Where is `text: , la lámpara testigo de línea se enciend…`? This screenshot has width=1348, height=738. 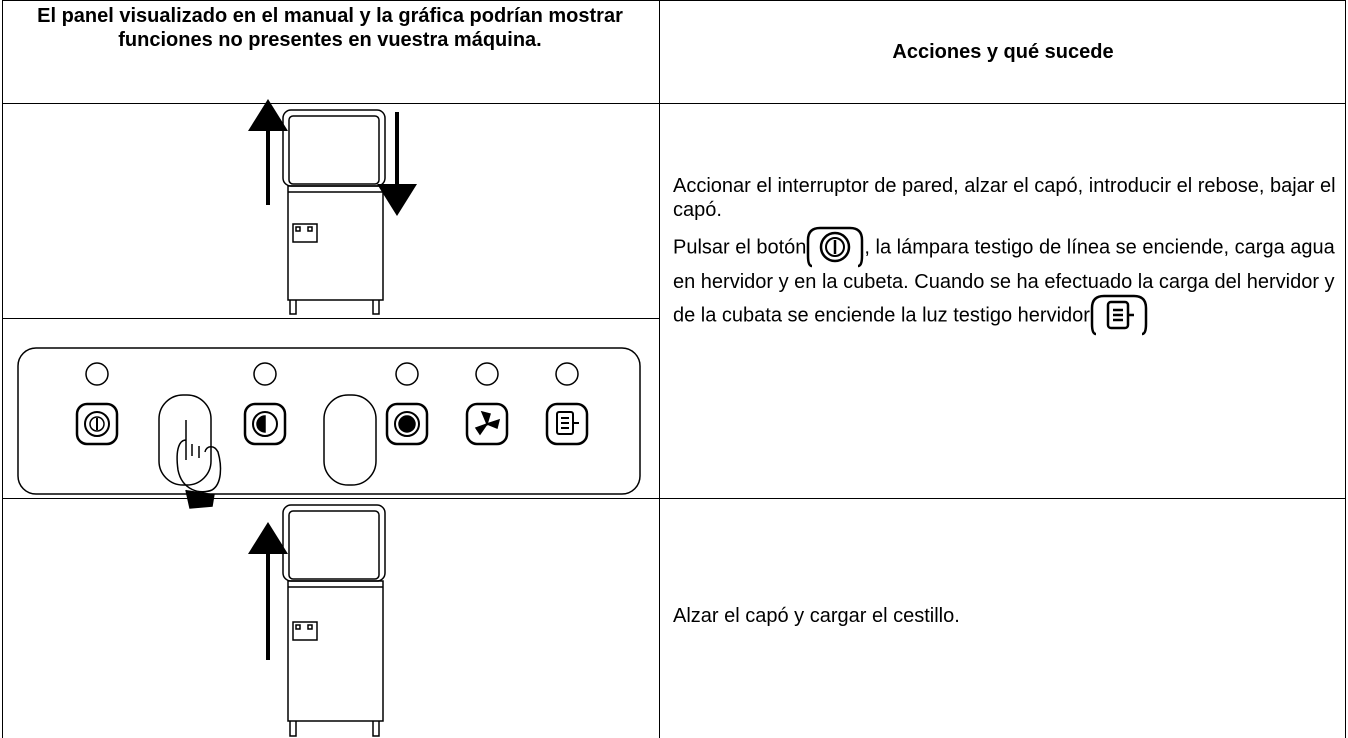 text: , la lámpara testigo de línea se enciend… is located at coordinates (1004, 281).